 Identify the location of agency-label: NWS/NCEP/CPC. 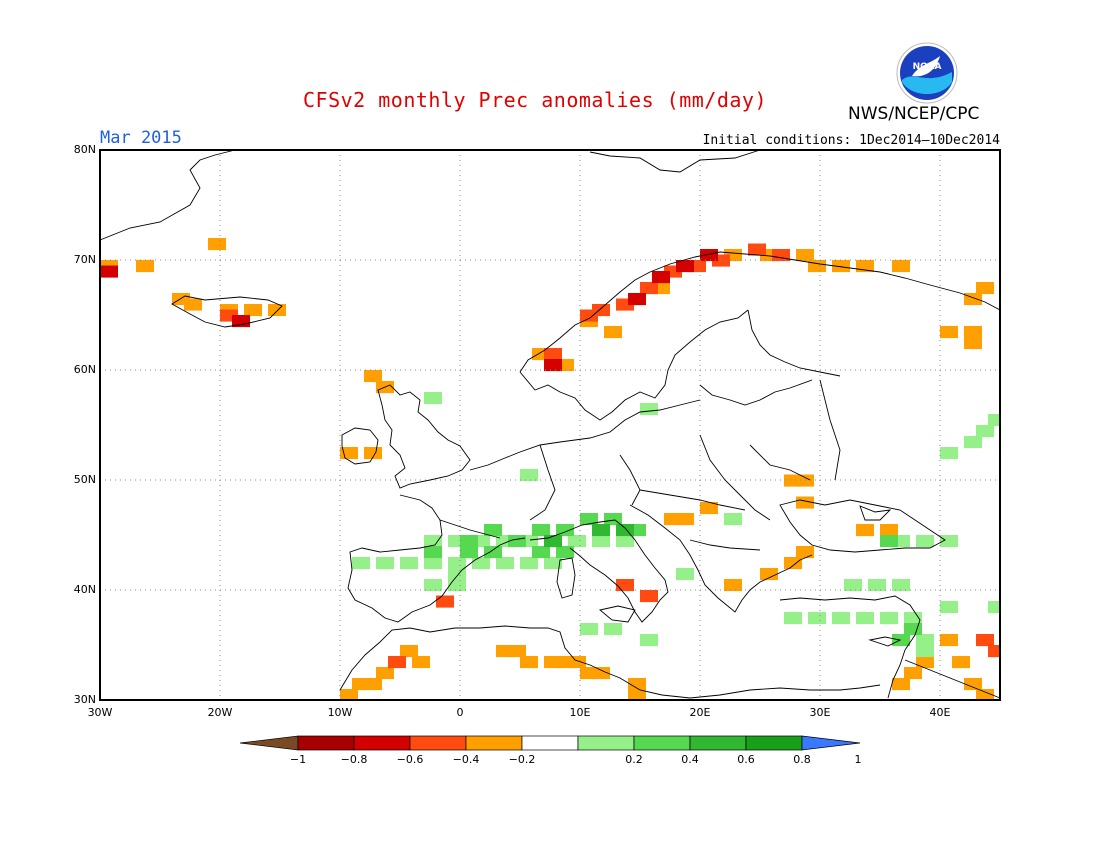
(914, 114).